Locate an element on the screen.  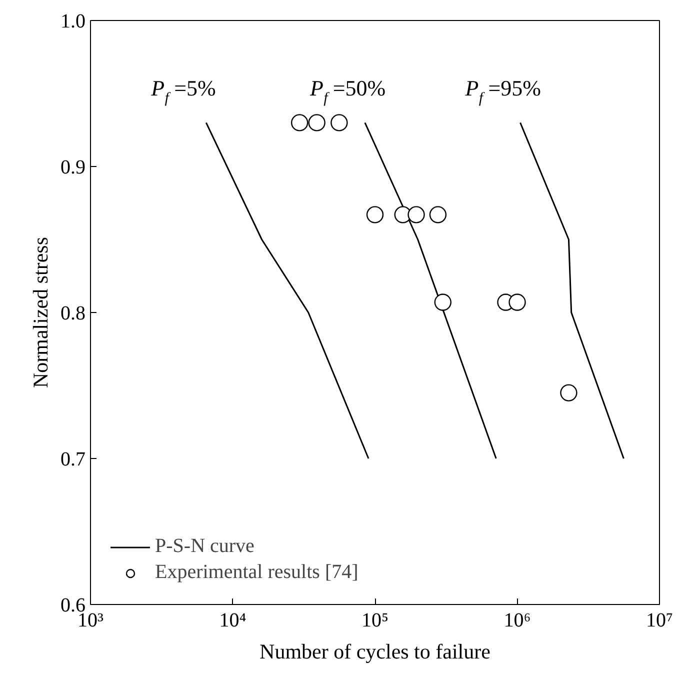
y-tick-label: 0.9 is located at coordinates (73, 167).